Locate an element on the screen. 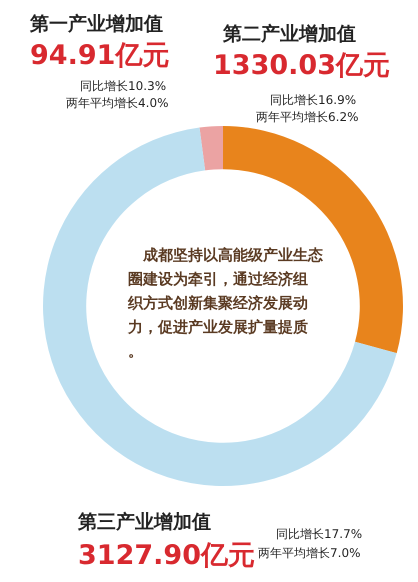  text: 同比增长17.7% is located at coordinates (319, 534).